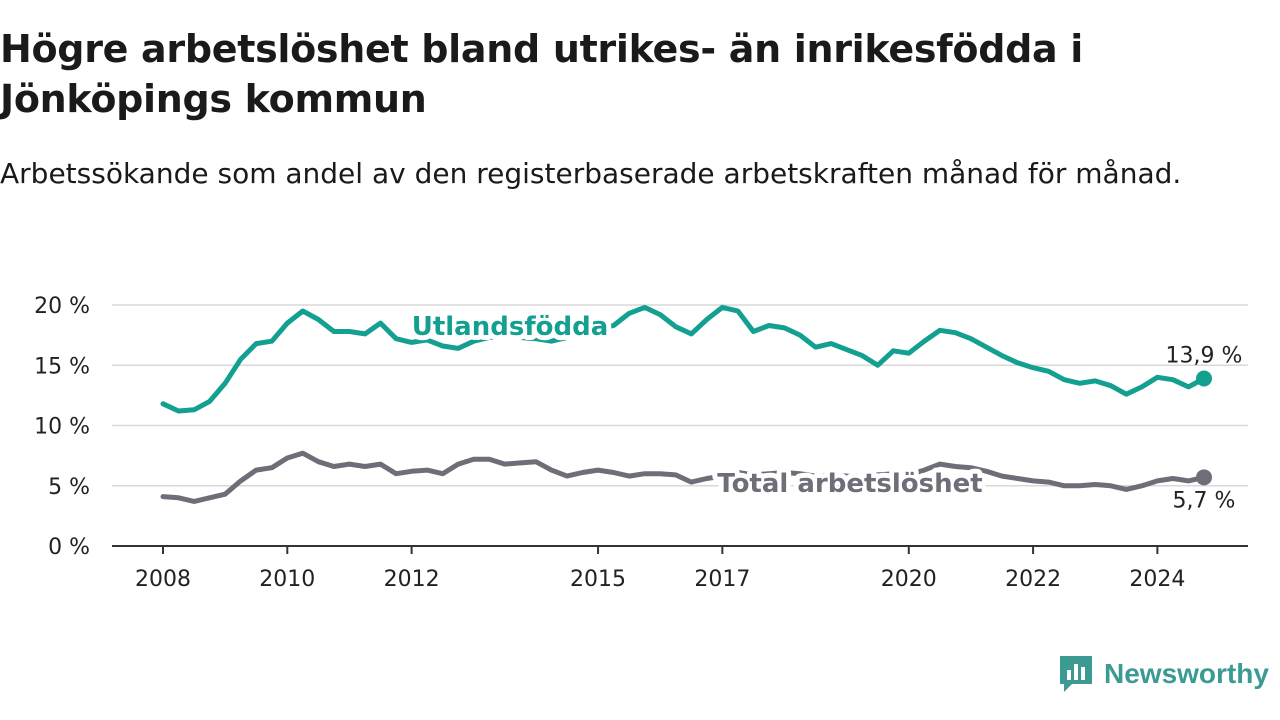 The height and width of the screenshot is (720, 1280). Describe the element at coordinates (1157, 579) in the screenshot. I see `x-tick-label: 2024` at that location.